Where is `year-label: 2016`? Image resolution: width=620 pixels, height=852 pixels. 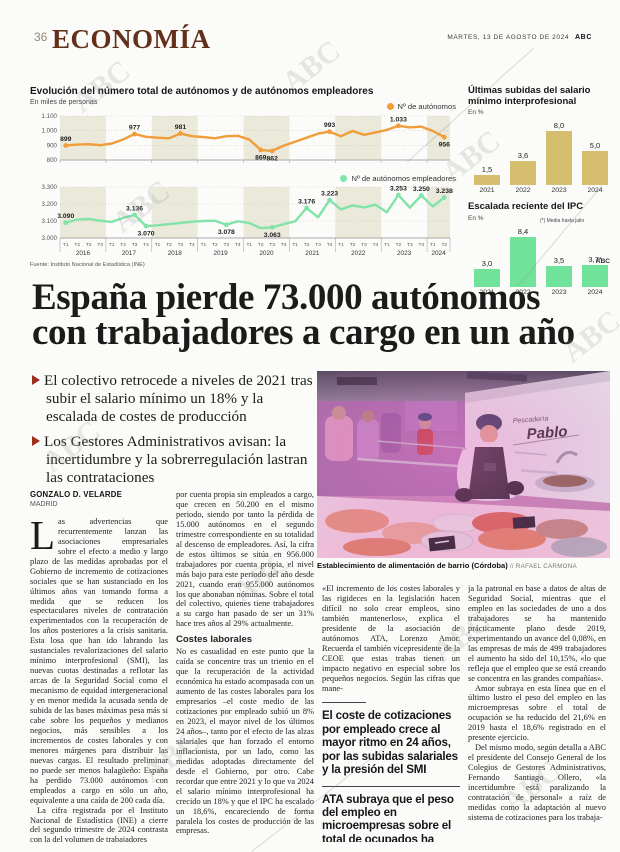
year-label: 2016 is located at coordinates (83, 253).